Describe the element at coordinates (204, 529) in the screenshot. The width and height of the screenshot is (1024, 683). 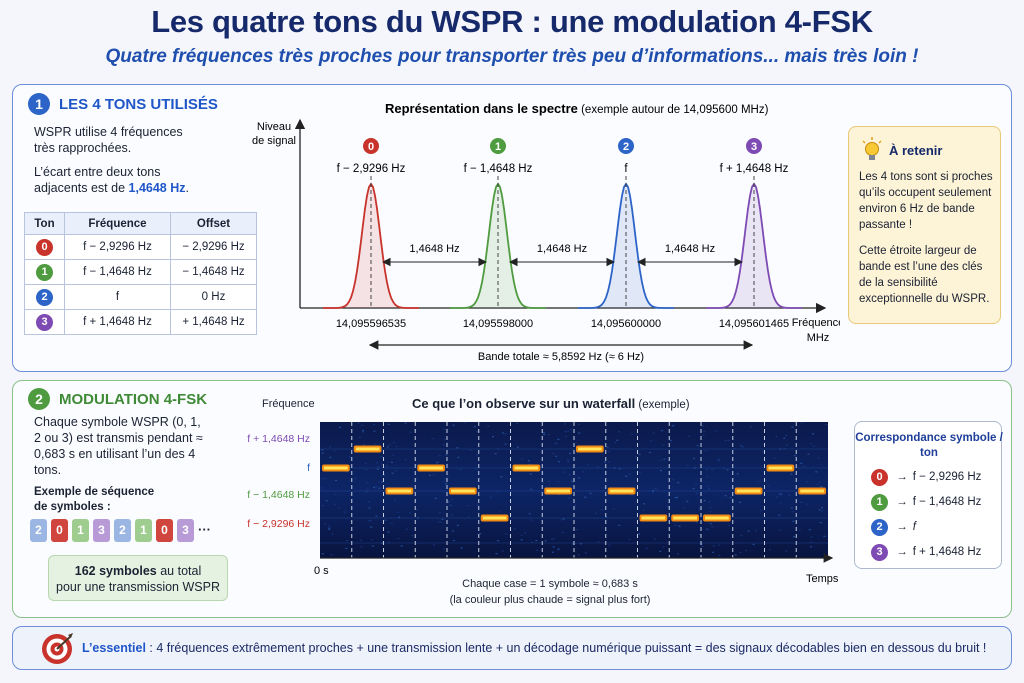
I see `sequence-ellipsis: ···` at that location.